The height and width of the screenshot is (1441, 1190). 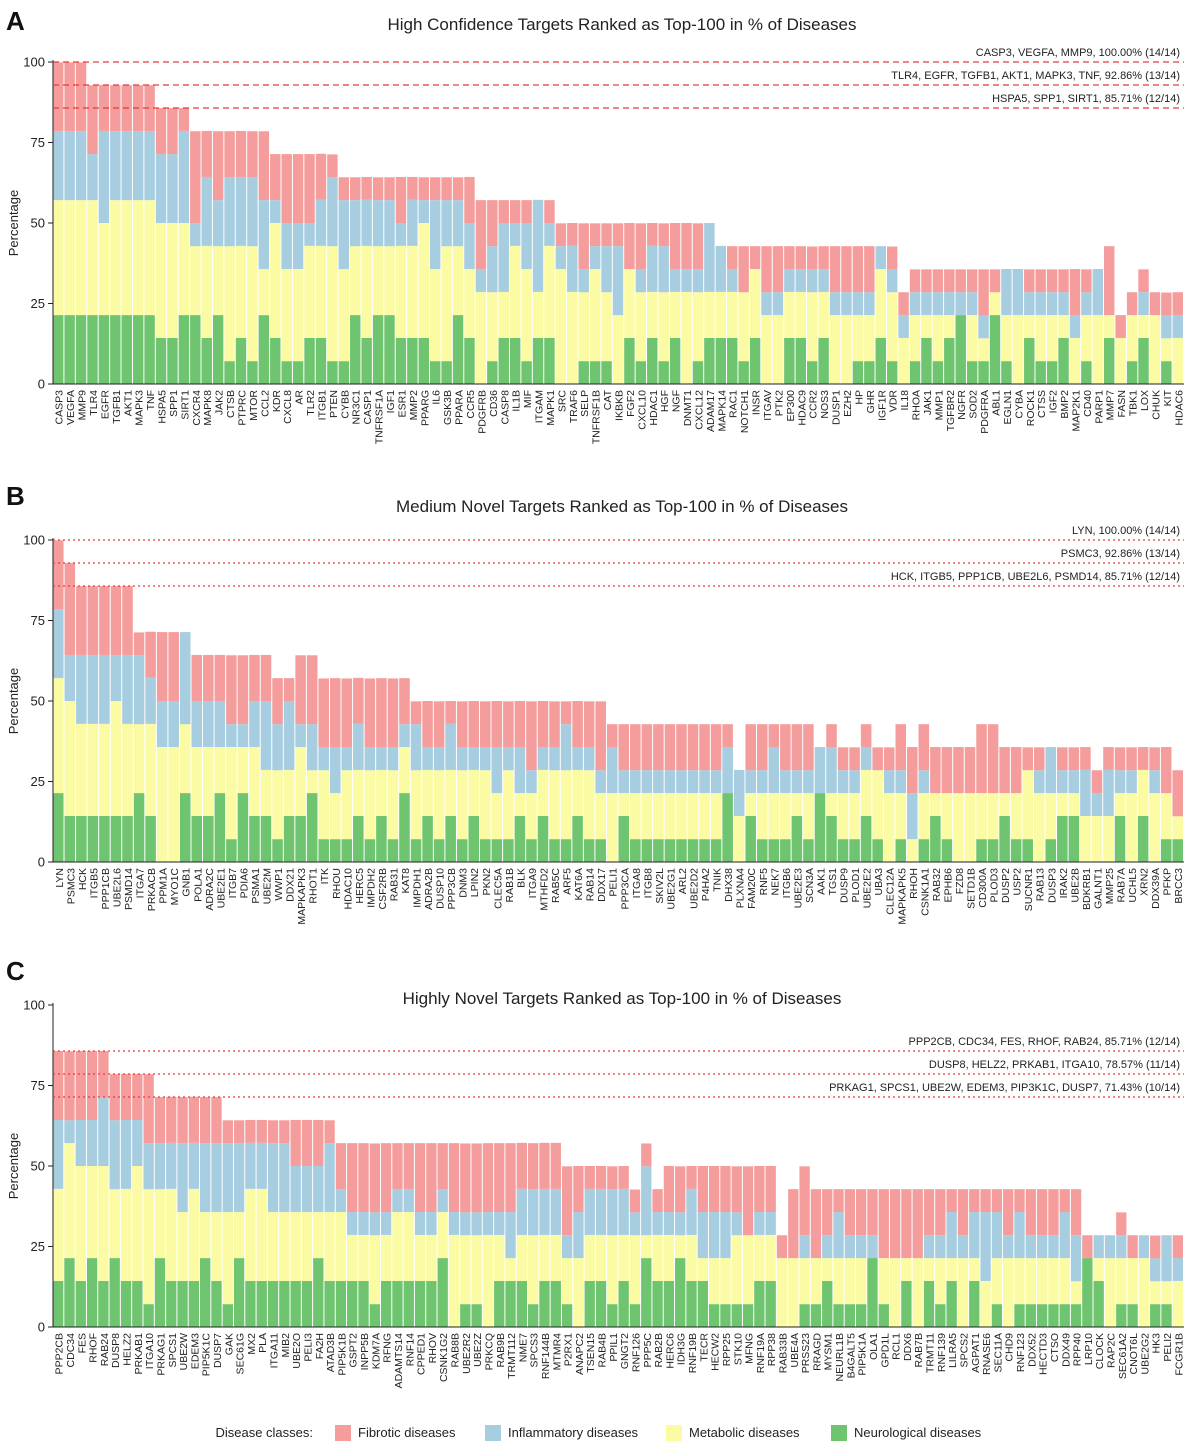 I want to click on legend-label: Fibrotic diseases, so click(x=407, y=1432).